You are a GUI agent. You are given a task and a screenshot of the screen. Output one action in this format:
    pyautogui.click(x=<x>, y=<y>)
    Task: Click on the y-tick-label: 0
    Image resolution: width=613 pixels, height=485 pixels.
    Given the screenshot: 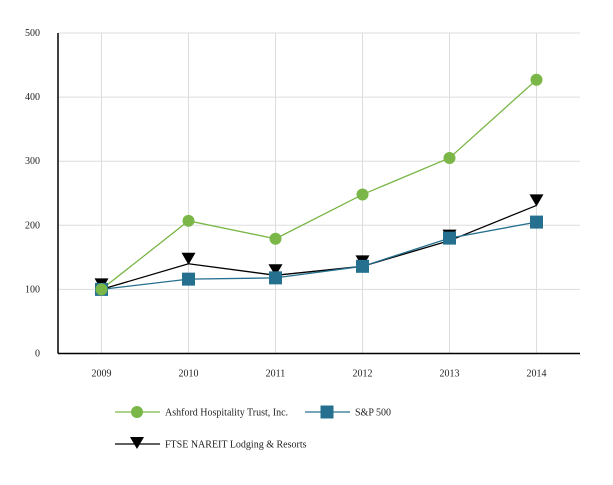 What is the action you would take?
    pyautogui.click(x=37, y=354)
    